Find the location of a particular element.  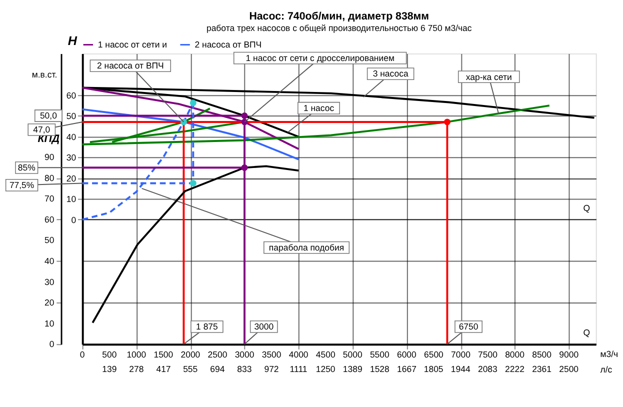

annotation: парабола подобия is located at coordinates (306, 247).